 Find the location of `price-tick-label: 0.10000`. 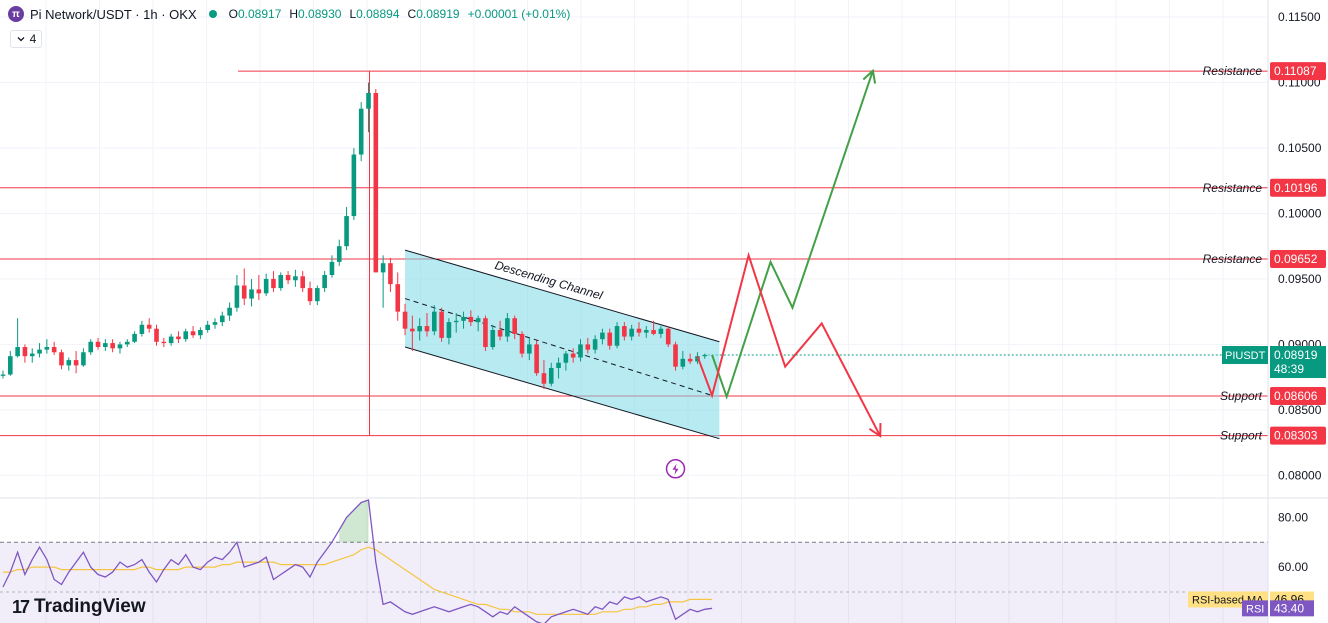

price-tick-label: 0.10000 is located at coordinates (1300, 213).